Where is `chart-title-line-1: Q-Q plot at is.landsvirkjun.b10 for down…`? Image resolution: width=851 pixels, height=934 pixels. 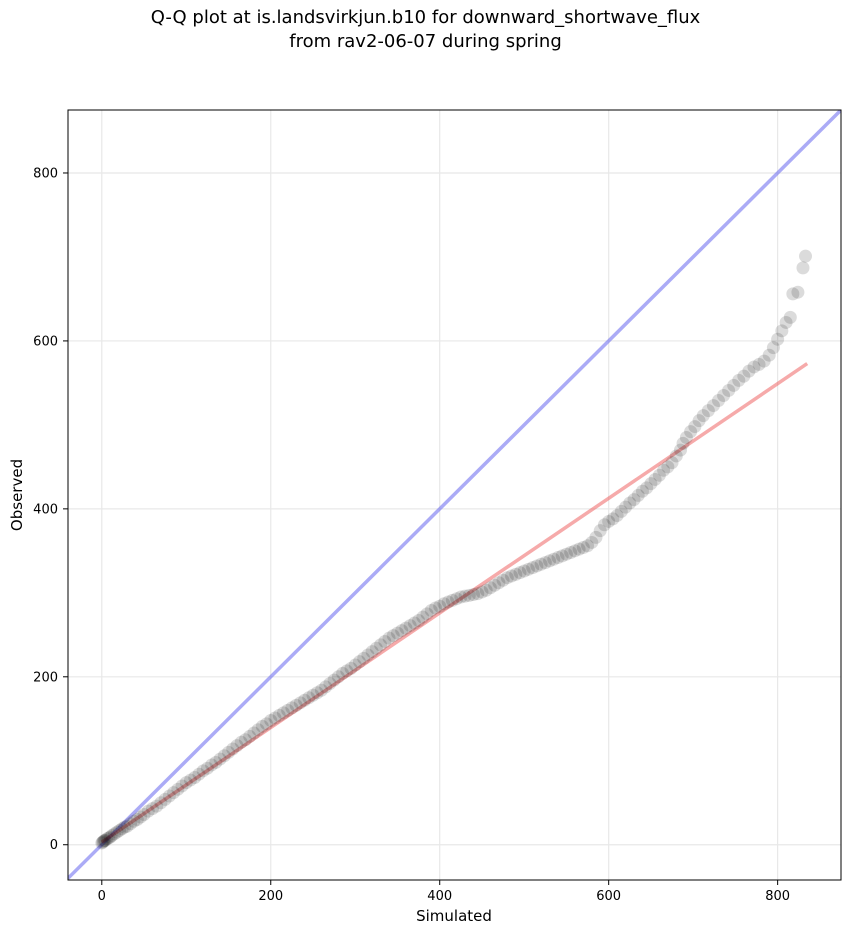
chart-title-line-1: Q-Q plot at is.landsvirkjun.b10 for down… is located at coordinates (425, 17).